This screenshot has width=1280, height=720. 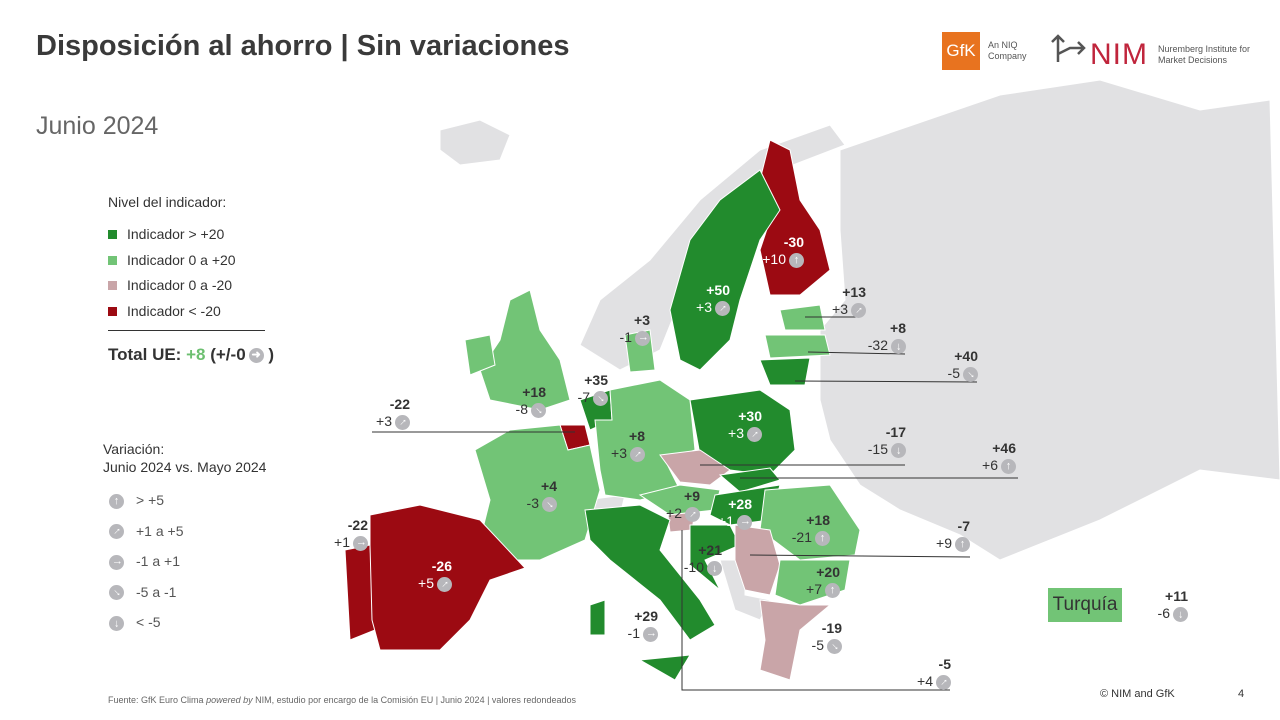 What do you see at coordinates (637, 436) in the screenshot?
I see `indicator-value: +8` at bounding box center [637, 436].